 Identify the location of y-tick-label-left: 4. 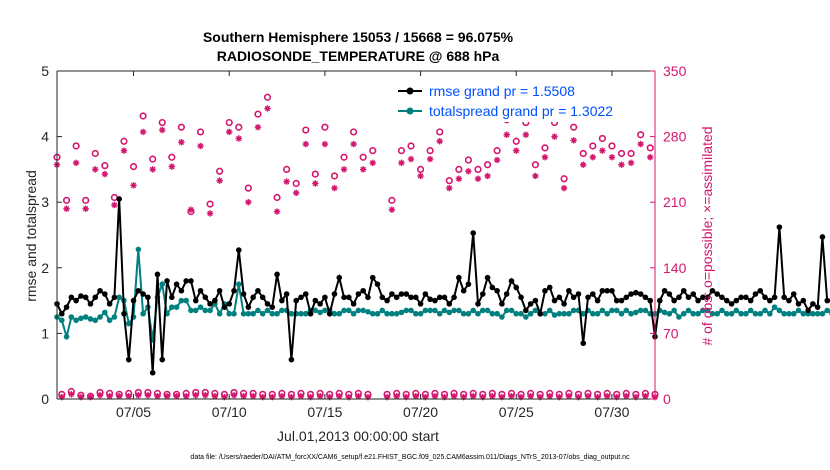
(45, 137).